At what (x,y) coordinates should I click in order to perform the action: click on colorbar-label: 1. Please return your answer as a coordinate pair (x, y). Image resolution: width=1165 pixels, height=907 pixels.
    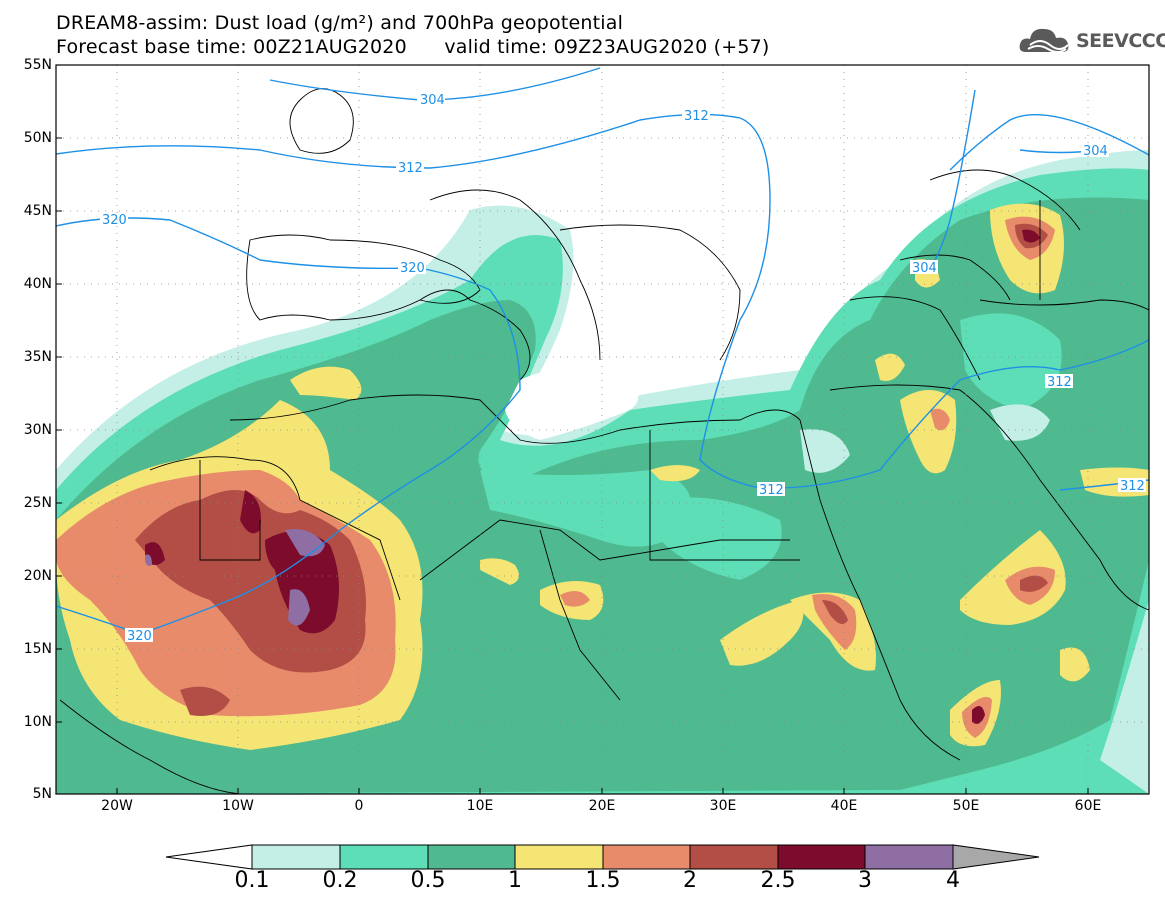
    Looking at the image, I should click on (515, 880).